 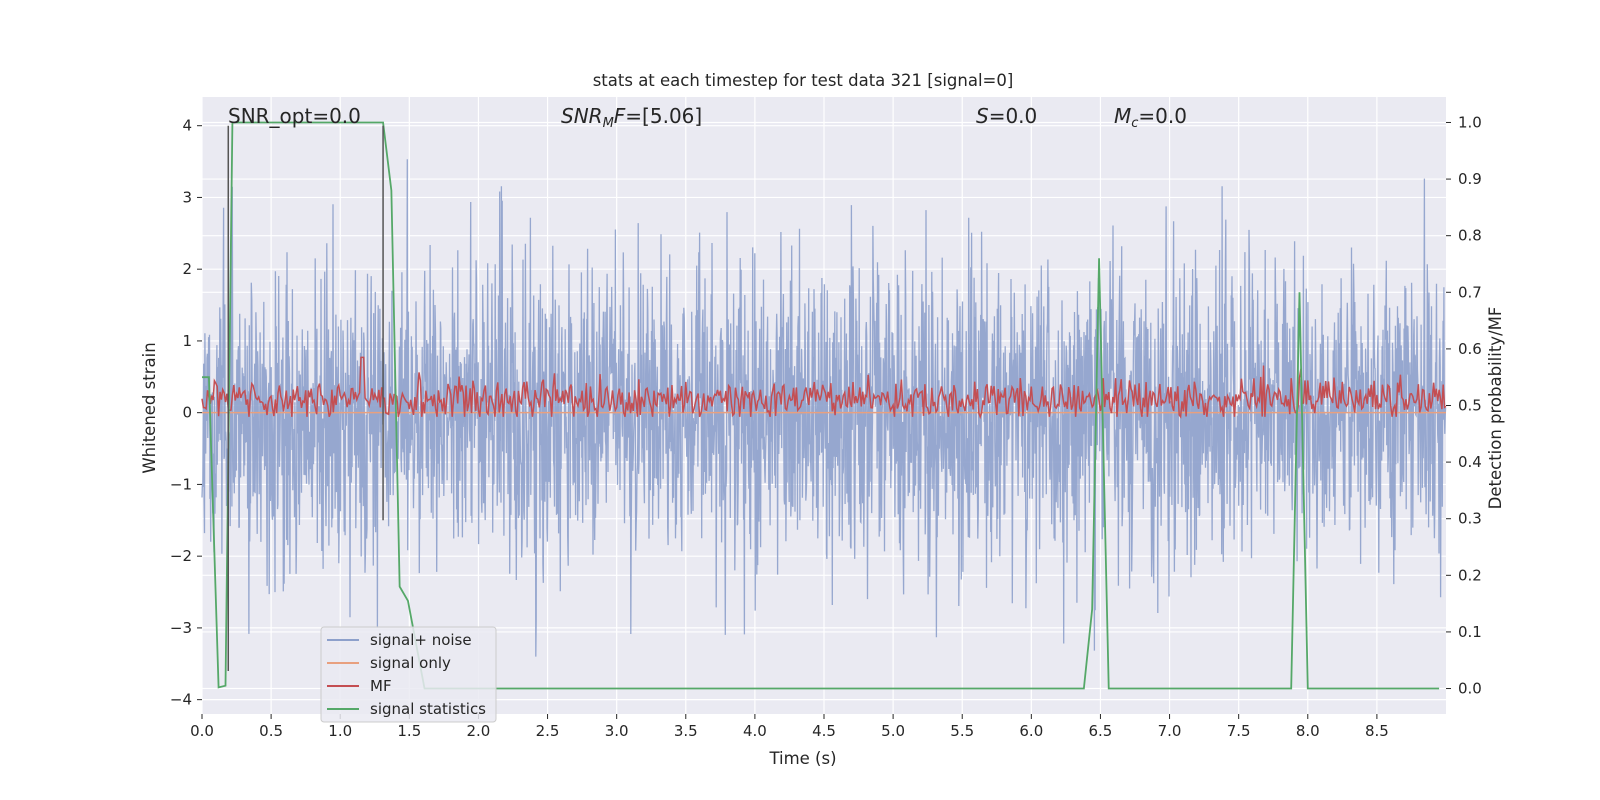 I want to click on series-mf, so click(x=824, y=388).